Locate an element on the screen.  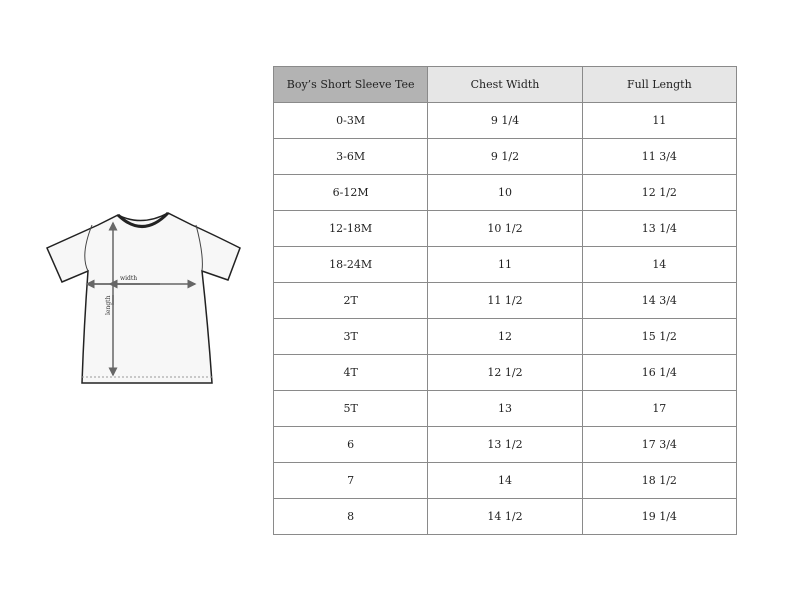
size-cell: 4T is located at coordinates (350, 372).